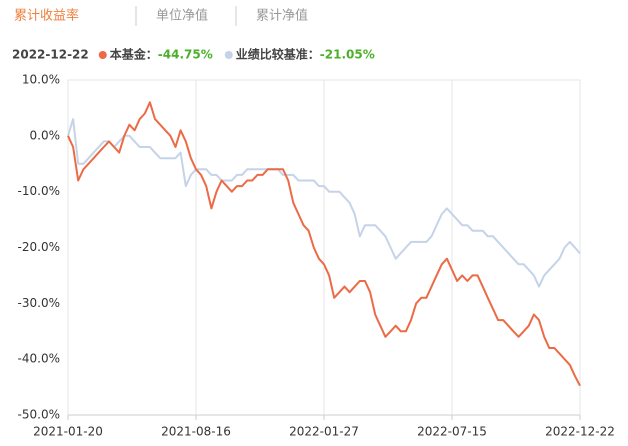 The image size is (628, 446). Describe the element at coordinates (196, 432) in the screenshot. I see `x-tick-label: 2021-08-16` at that location.